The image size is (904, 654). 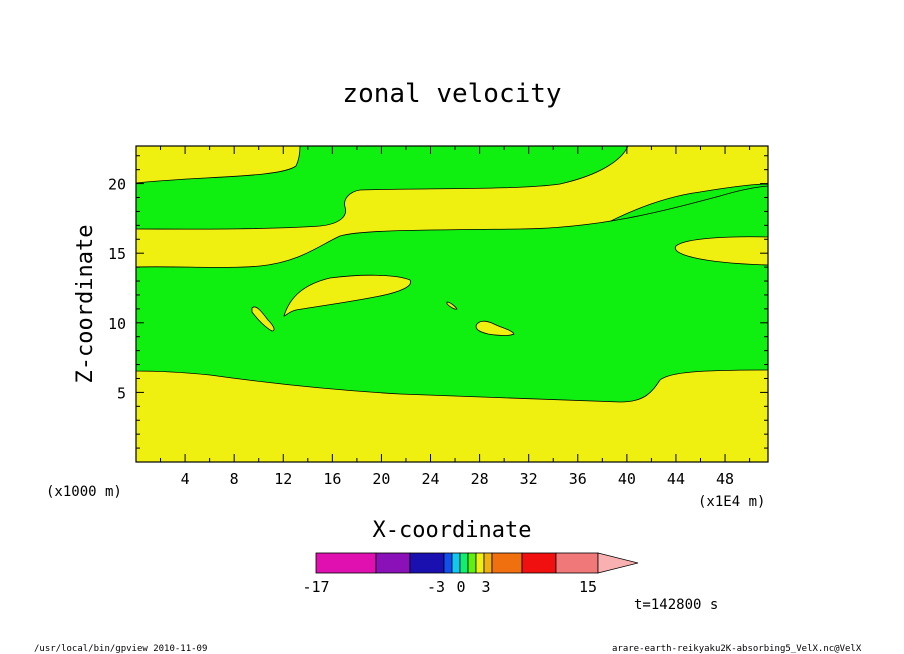 What do you see at coordinates (85, 304) in the screenshot?
I see `y-axis-label: Z-coordinate` at bounding box center [85, 304].